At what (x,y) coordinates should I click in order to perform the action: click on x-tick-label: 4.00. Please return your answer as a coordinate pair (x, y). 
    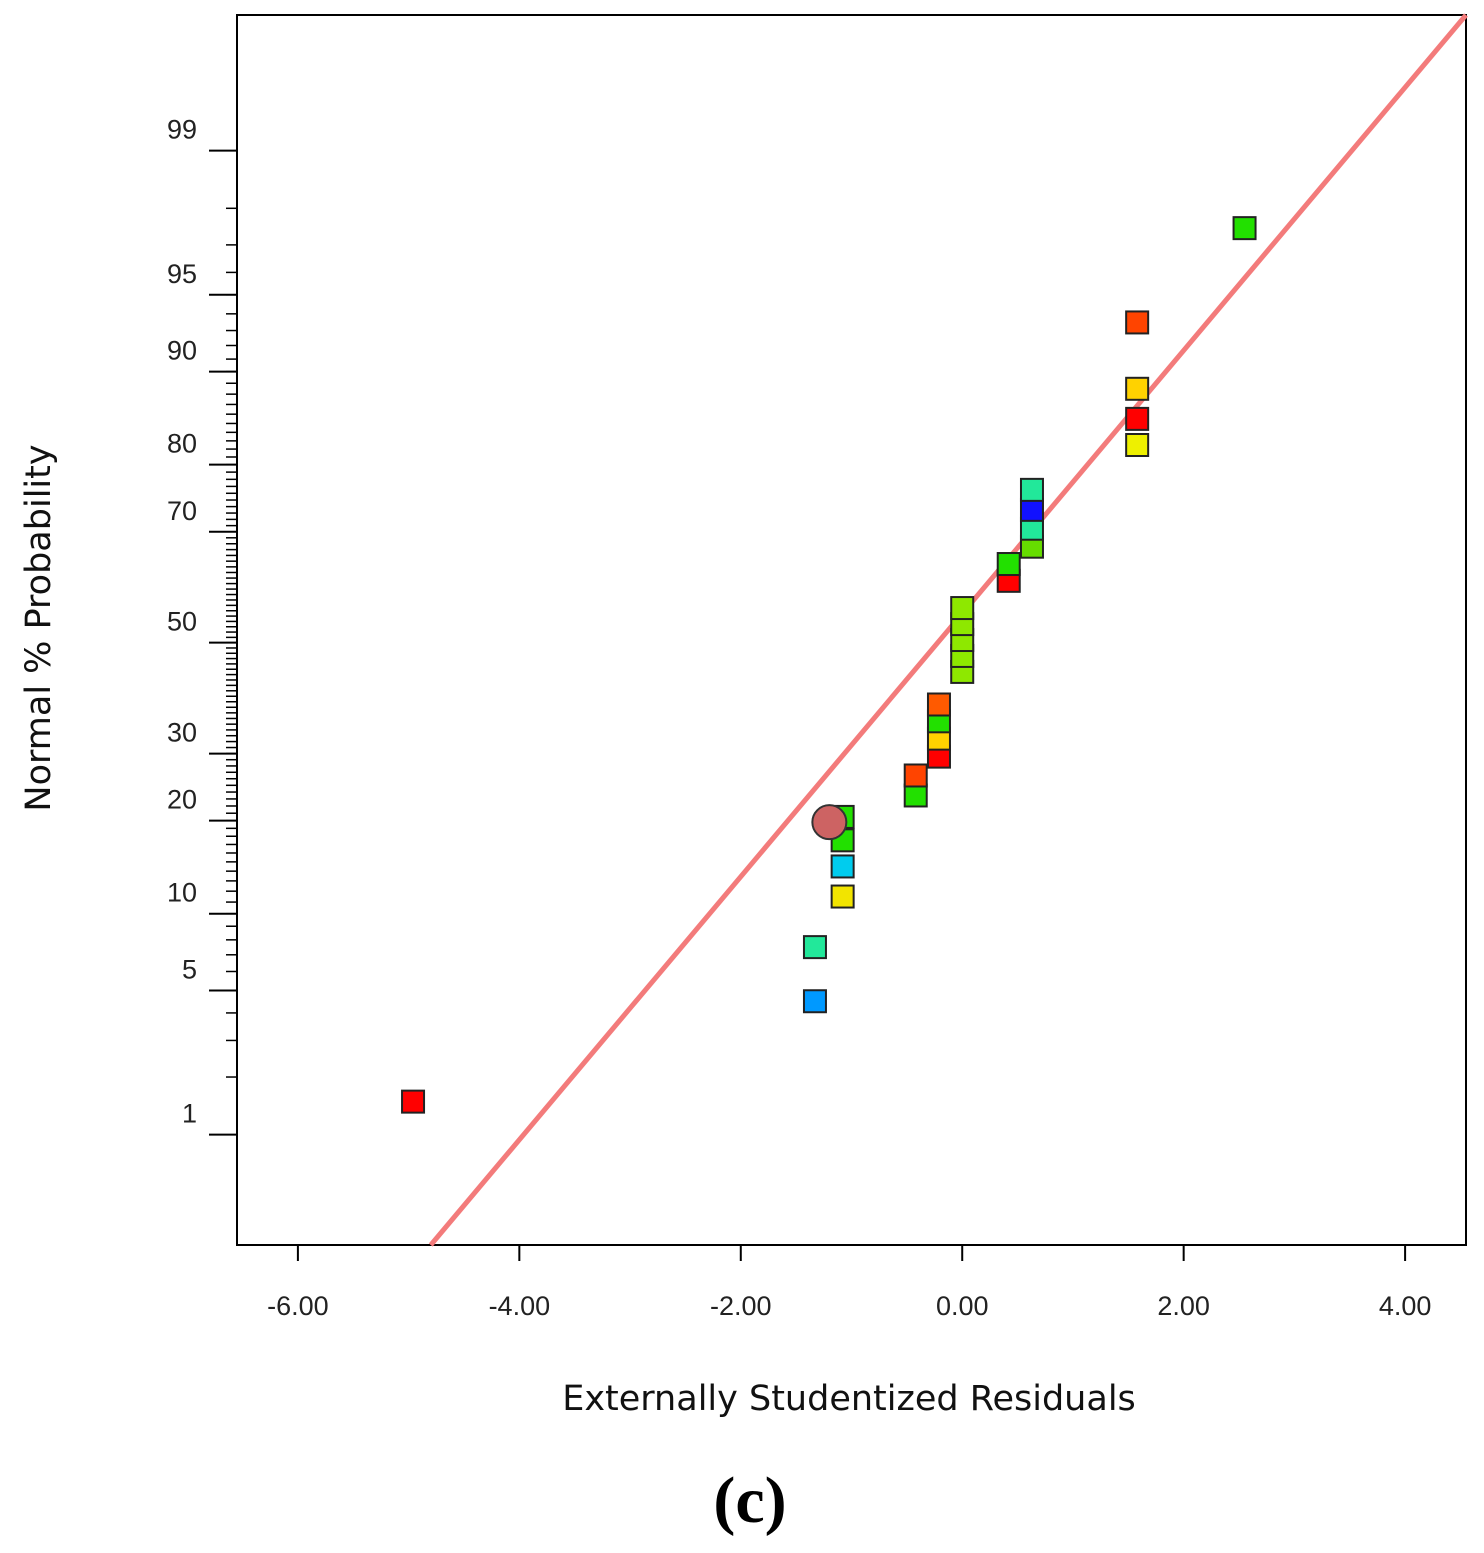
    Looking at the image, I should click on (1405, 1306).